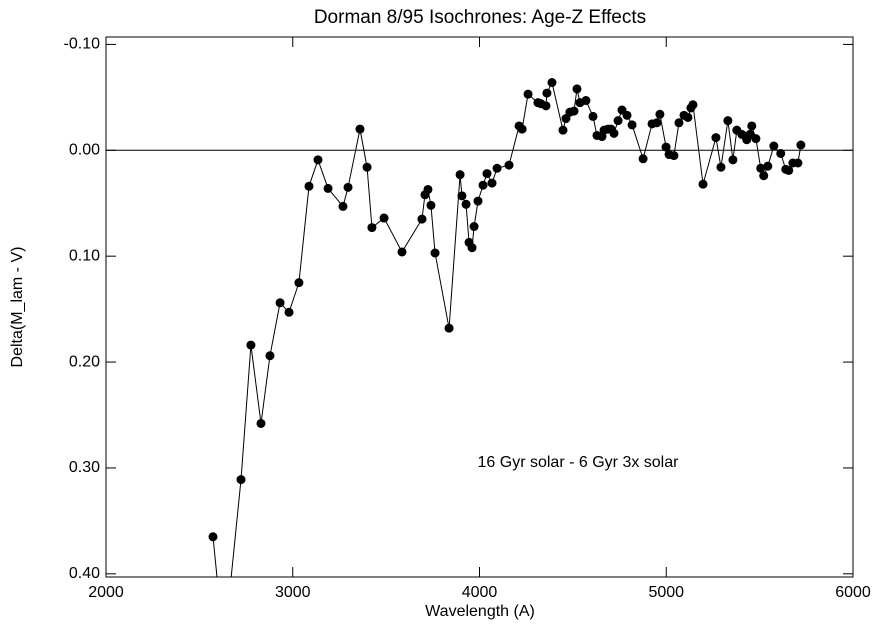 The width and height of the screenshot is (885, 634). Describe the element at coordinates (84, 573) in the screenshot. I see `y-tick-label: 0.40` at that location.